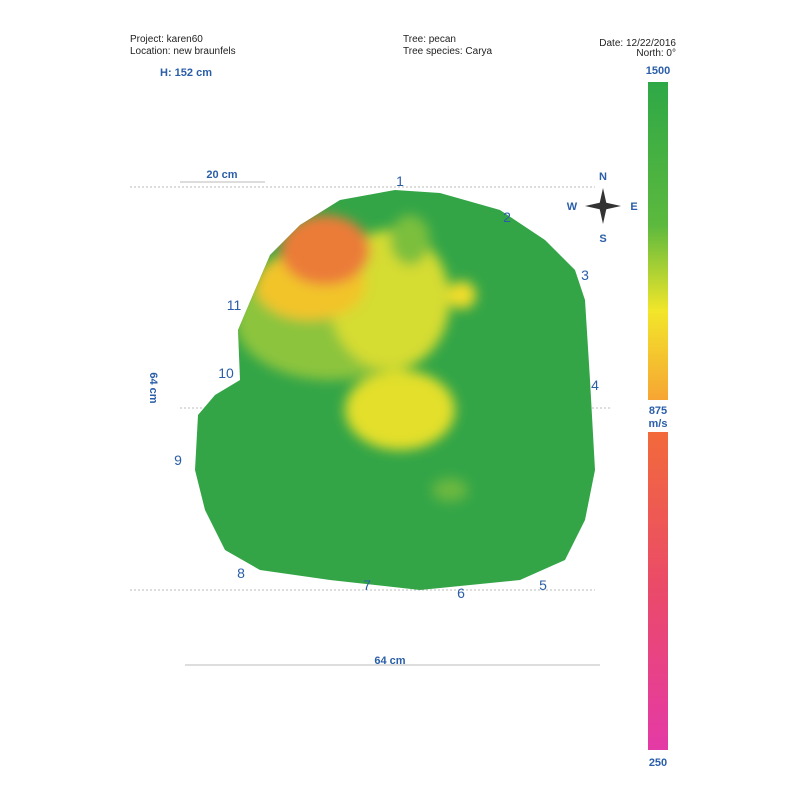 Image resolution: width=800 pixels, height=800 pixels. Describe the element at coordinates (658, 411) in the screenshot. I see `scale-mid: 875` at that location.